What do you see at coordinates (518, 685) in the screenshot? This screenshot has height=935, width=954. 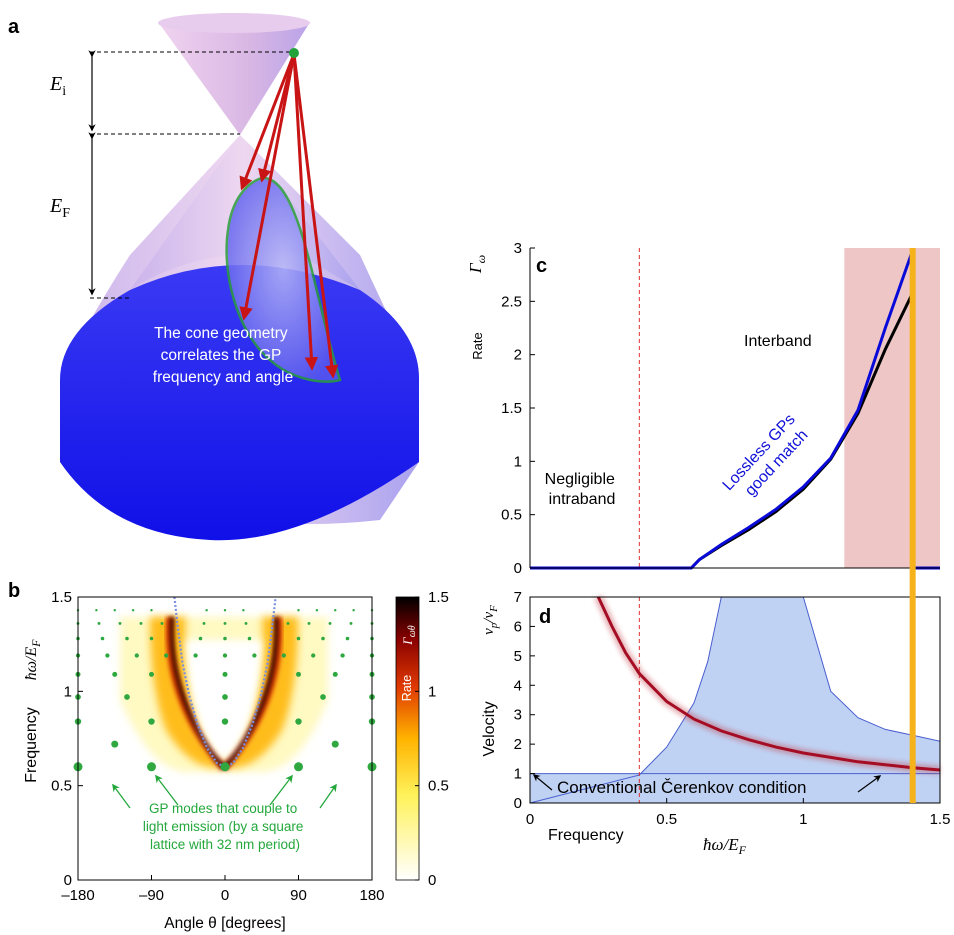 I see `y-tick-label-d: 4` at bounding box center [518, 685].